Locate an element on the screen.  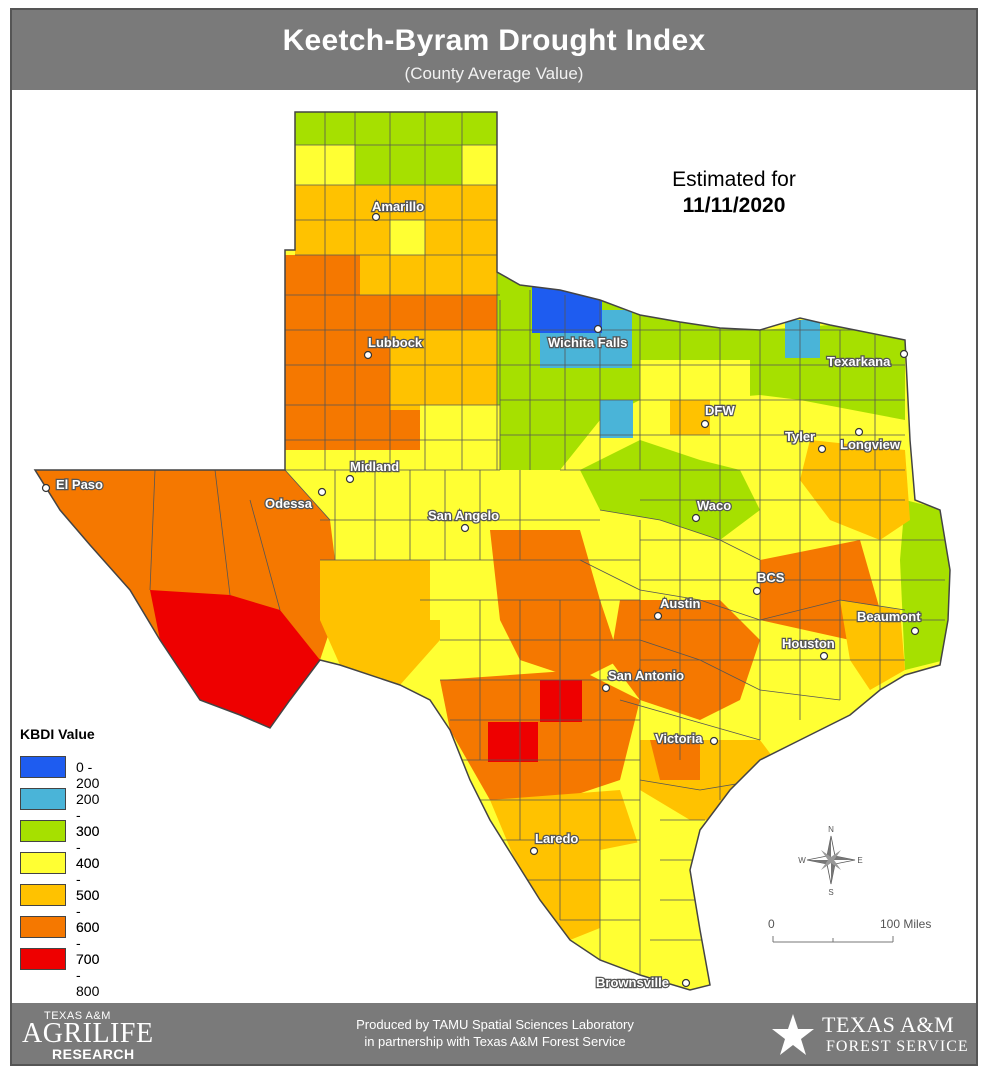
city-texarkana: Texarkana is located at coordinates (867, 359).